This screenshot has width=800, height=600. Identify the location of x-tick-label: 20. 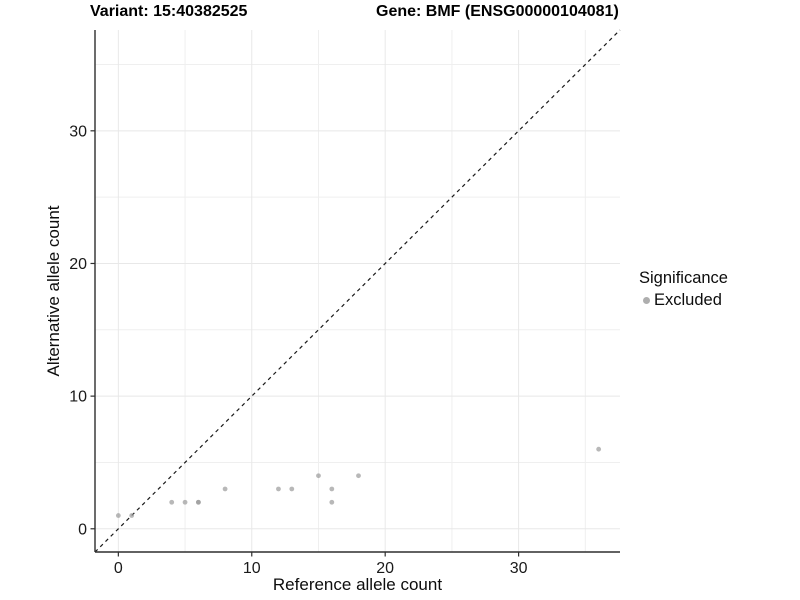
(385, 568).